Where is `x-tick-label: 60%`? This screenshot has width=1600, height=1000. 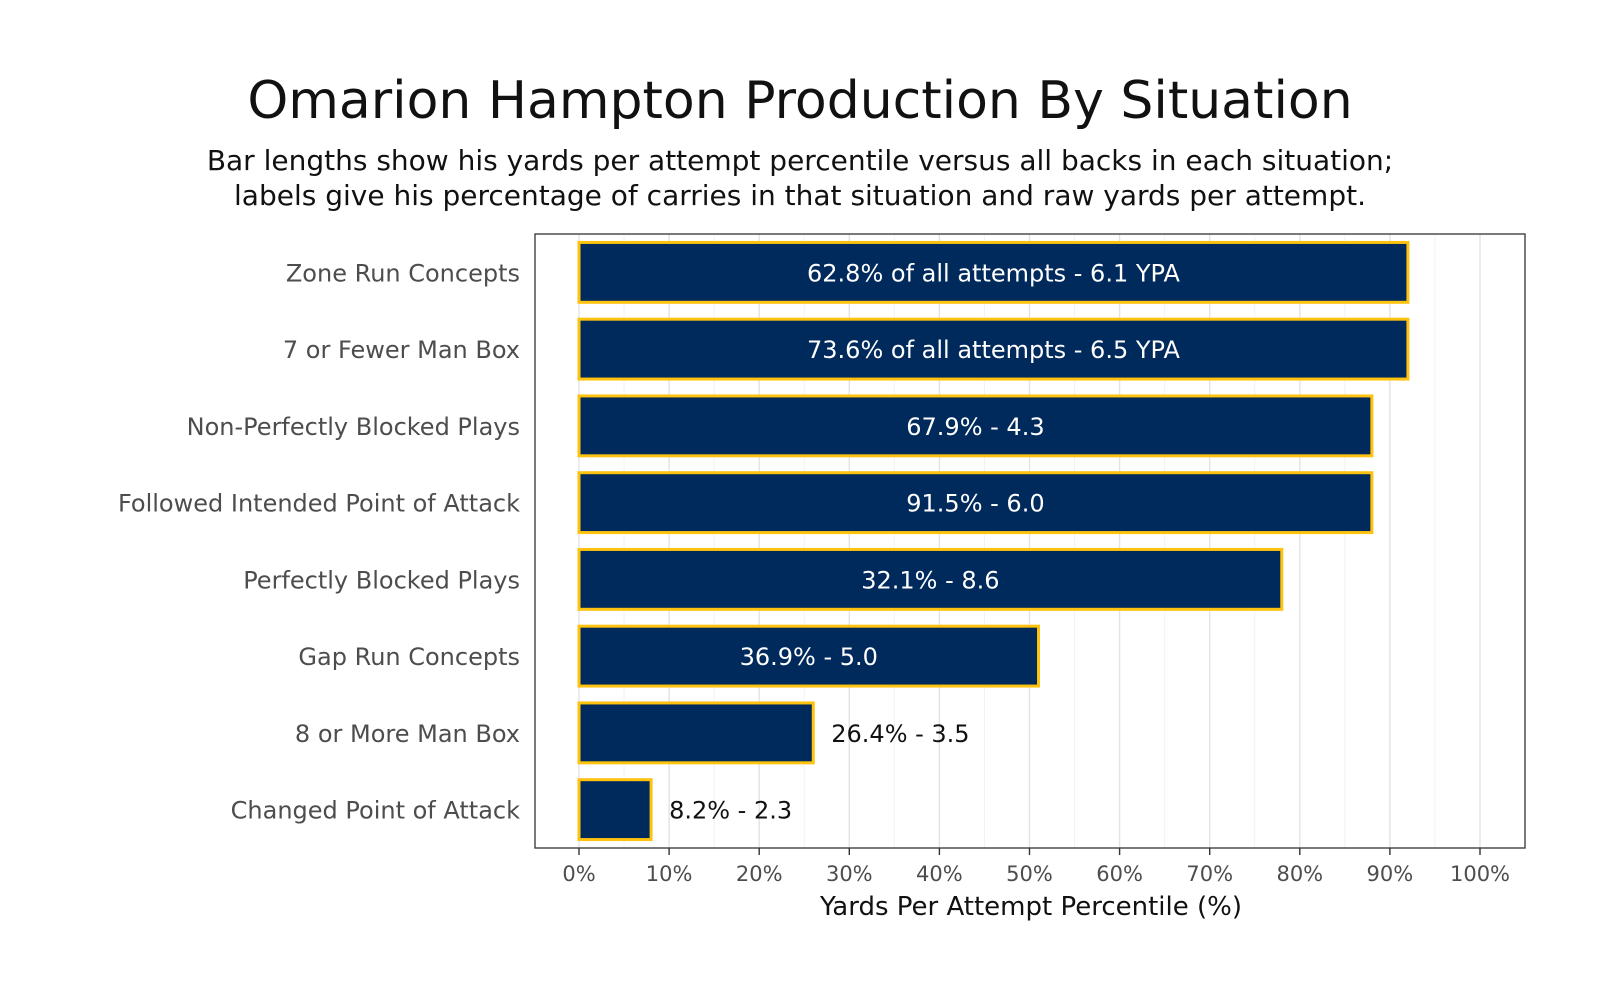
x-tick-label: 60% is located at coordinates (1119, 874).